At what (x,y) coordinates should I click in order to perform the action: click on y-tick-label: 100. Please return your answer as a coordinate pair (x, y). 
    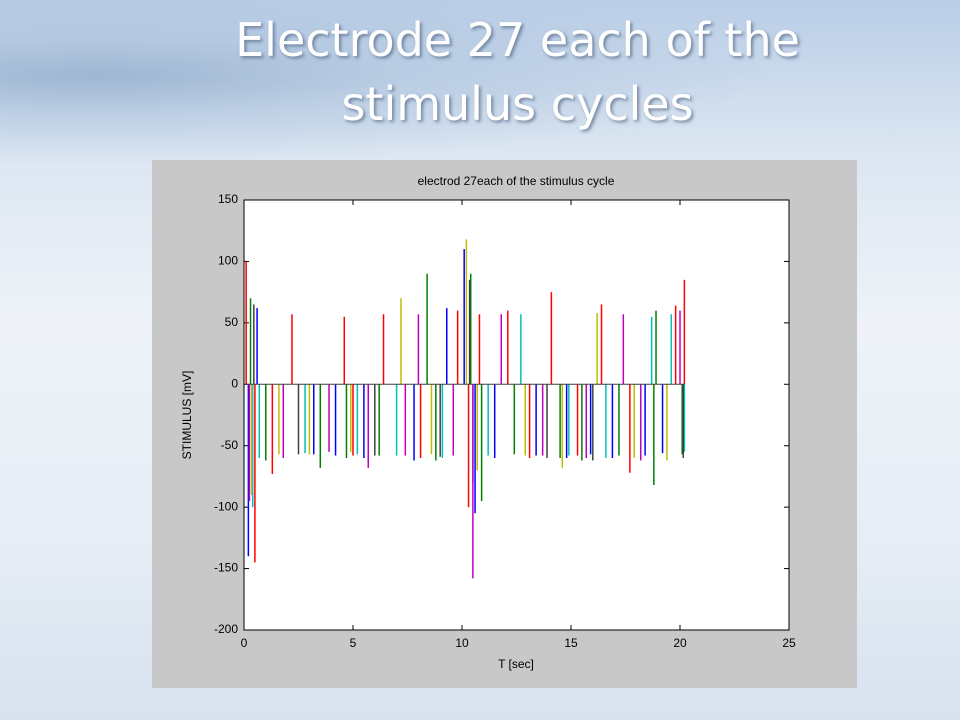
    Looking at the image, I should click on (228, 261).